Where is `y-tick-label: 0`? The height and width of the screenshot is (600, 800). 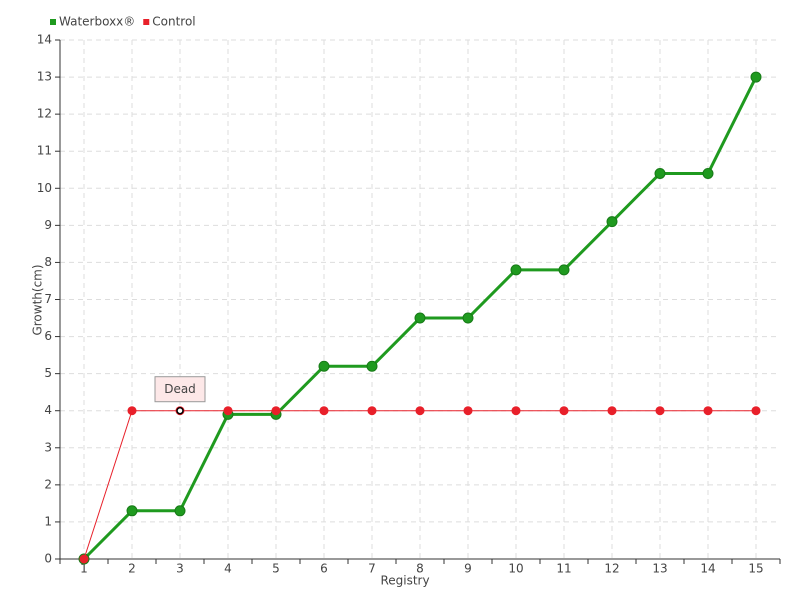 y-tick-label: 0 is located at coordinates (48, 559).